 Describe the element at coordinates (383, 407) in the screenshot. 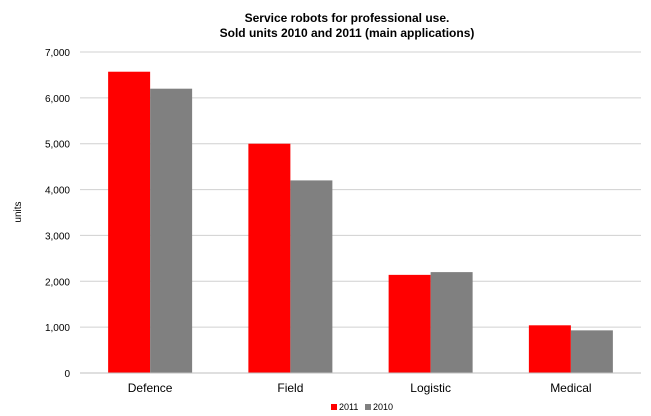

I see `legend-label-2010: 2010` at that location.